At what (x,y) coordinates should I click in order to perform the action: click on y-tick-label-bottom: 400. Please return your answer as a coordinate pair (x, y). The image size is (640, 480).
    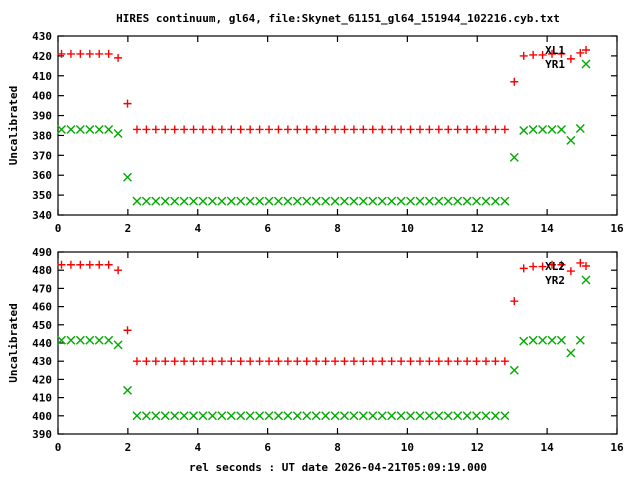
    Looking at the image, I should click on (42, 416).